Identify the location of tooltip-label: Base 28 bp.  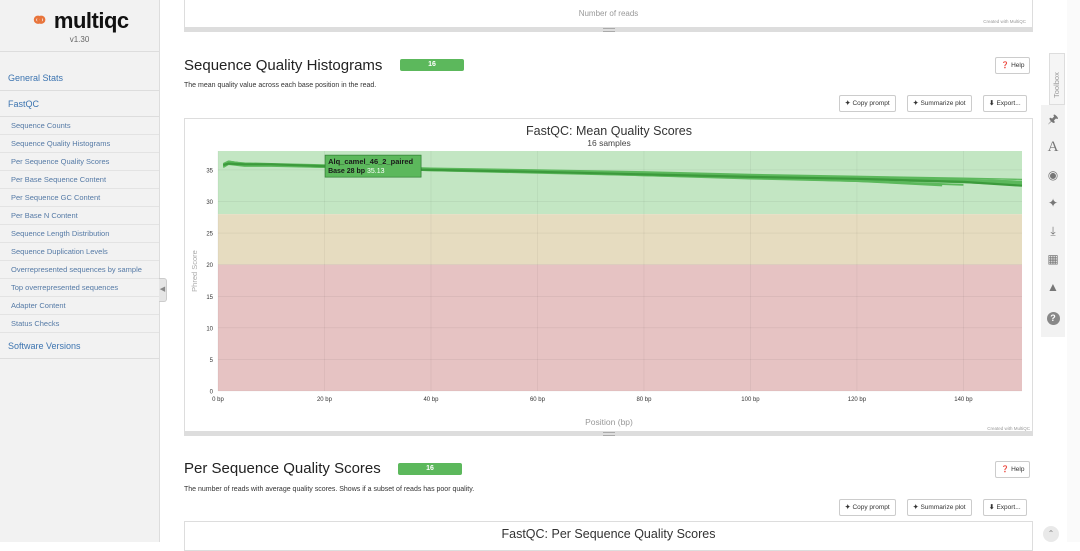
(346, 171).